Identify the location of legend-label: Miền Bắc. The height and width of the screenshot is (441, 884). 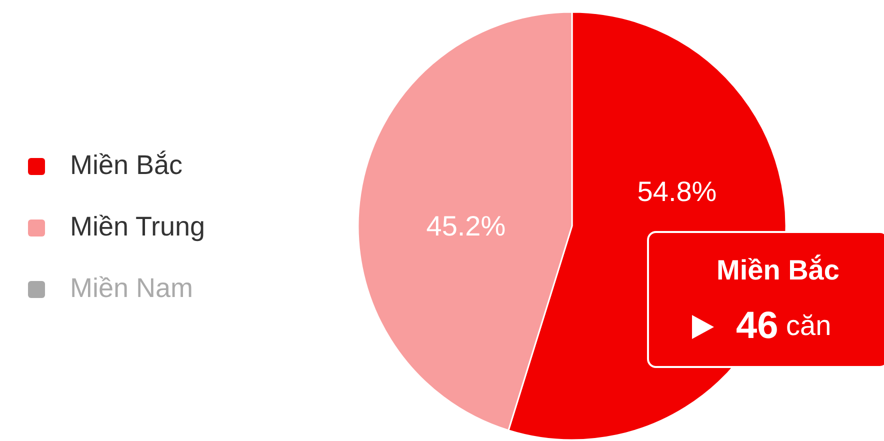
(126, 165).